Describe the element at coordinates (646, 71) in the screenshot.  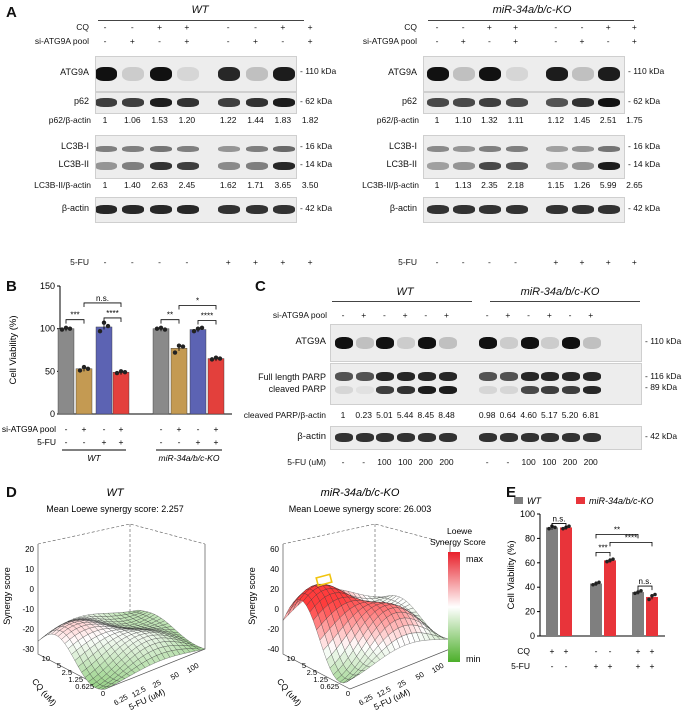
I see `panel-a-ko-size: - 110 kDa` at that location.